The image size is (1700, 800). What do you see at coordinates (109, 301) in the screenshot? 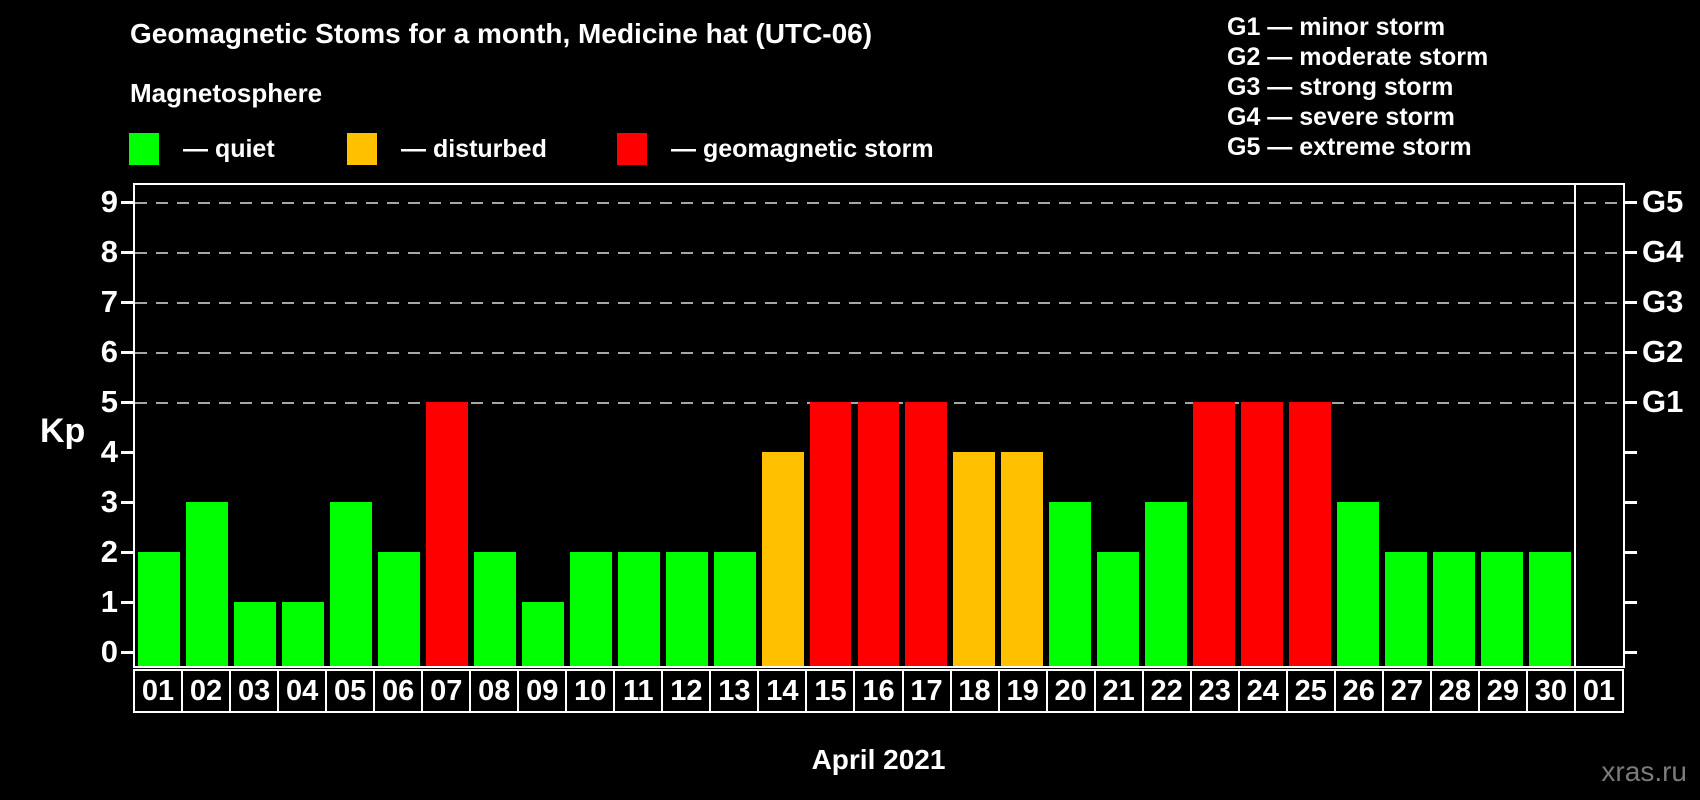
I see `y-tick-label-7: 7` at bounding box center [109, 301].